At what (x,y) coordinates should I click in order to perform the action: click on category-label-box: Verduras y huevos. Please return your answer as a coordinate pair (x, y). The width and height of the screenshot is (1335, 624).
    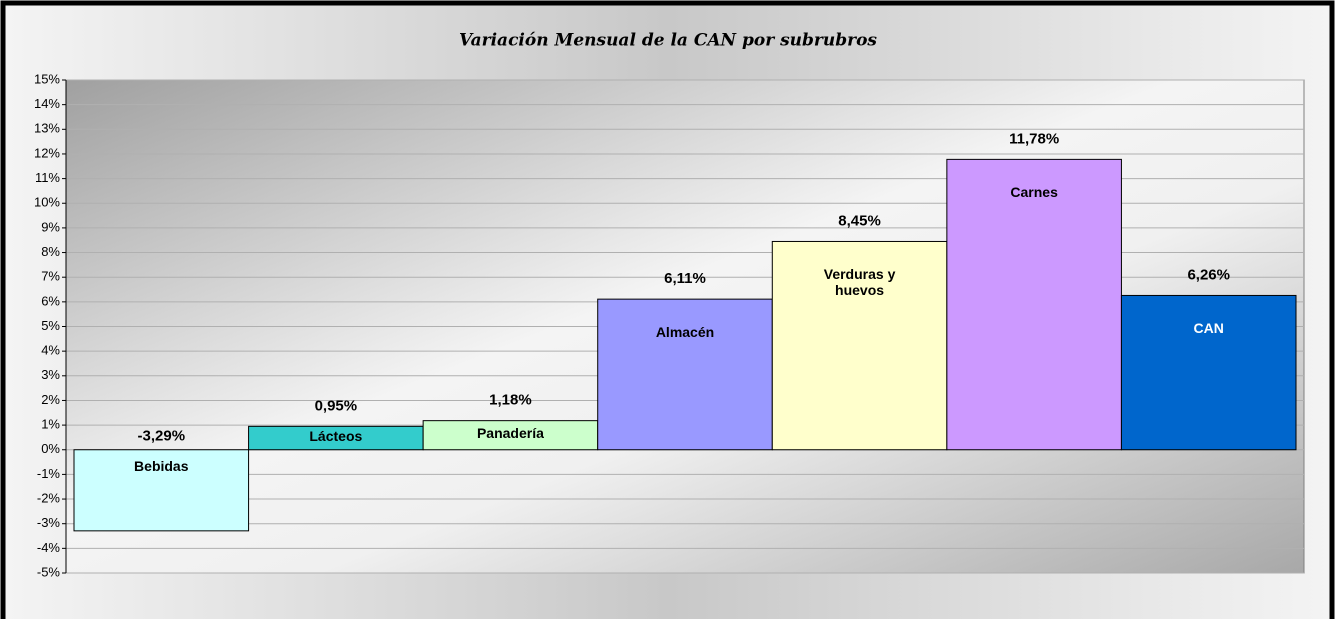
    Looking at the image, I should click on (859, 282).